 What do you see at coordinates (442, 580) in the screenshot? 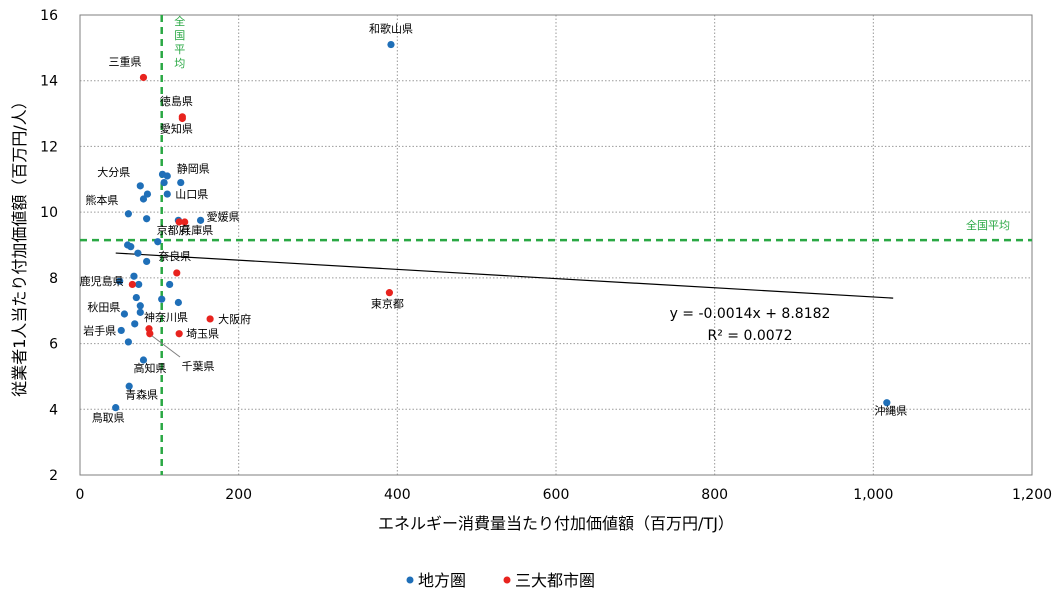
I see `legend-label-chihoken: 地方圏` at bounding box center [442, 580].